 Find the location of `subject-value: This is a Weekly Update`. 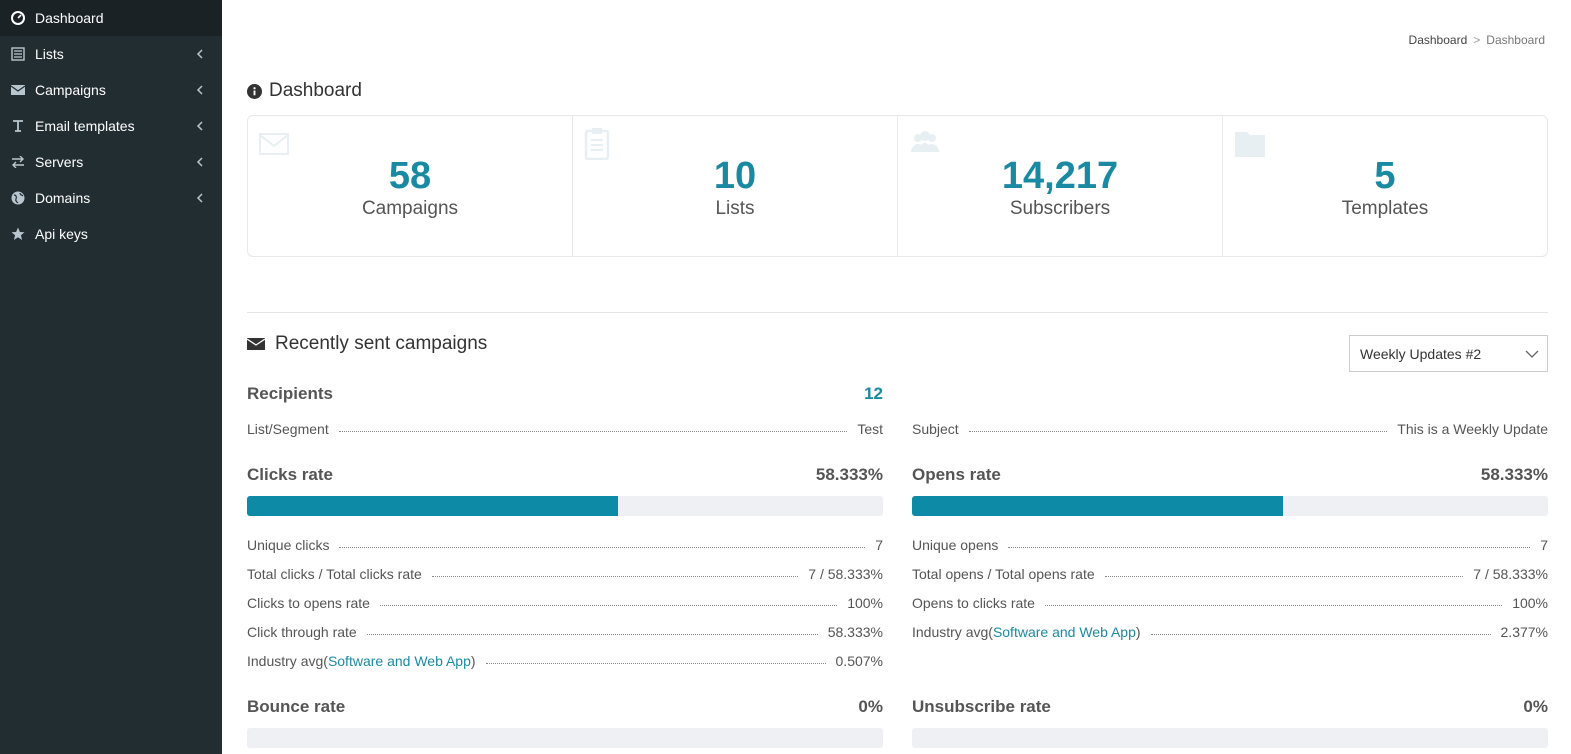

subject-value: This is a Weekly Update is located at coordinates (1472, 429).